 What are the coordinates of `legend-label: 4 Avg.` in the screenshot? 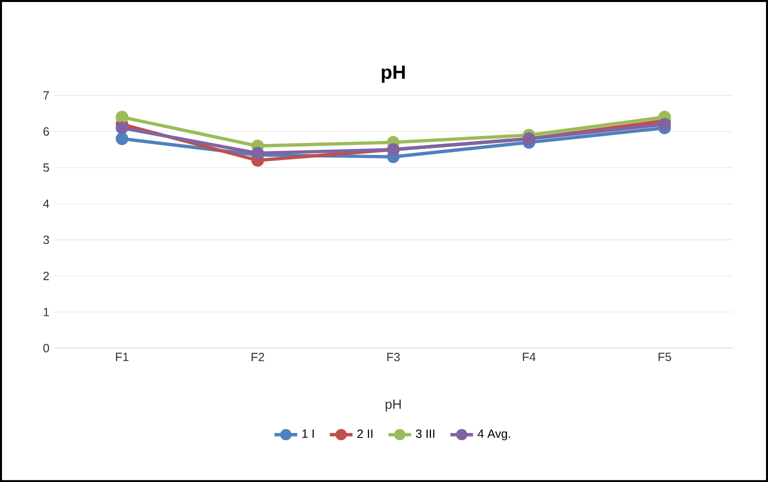 It's located at (494, 435).